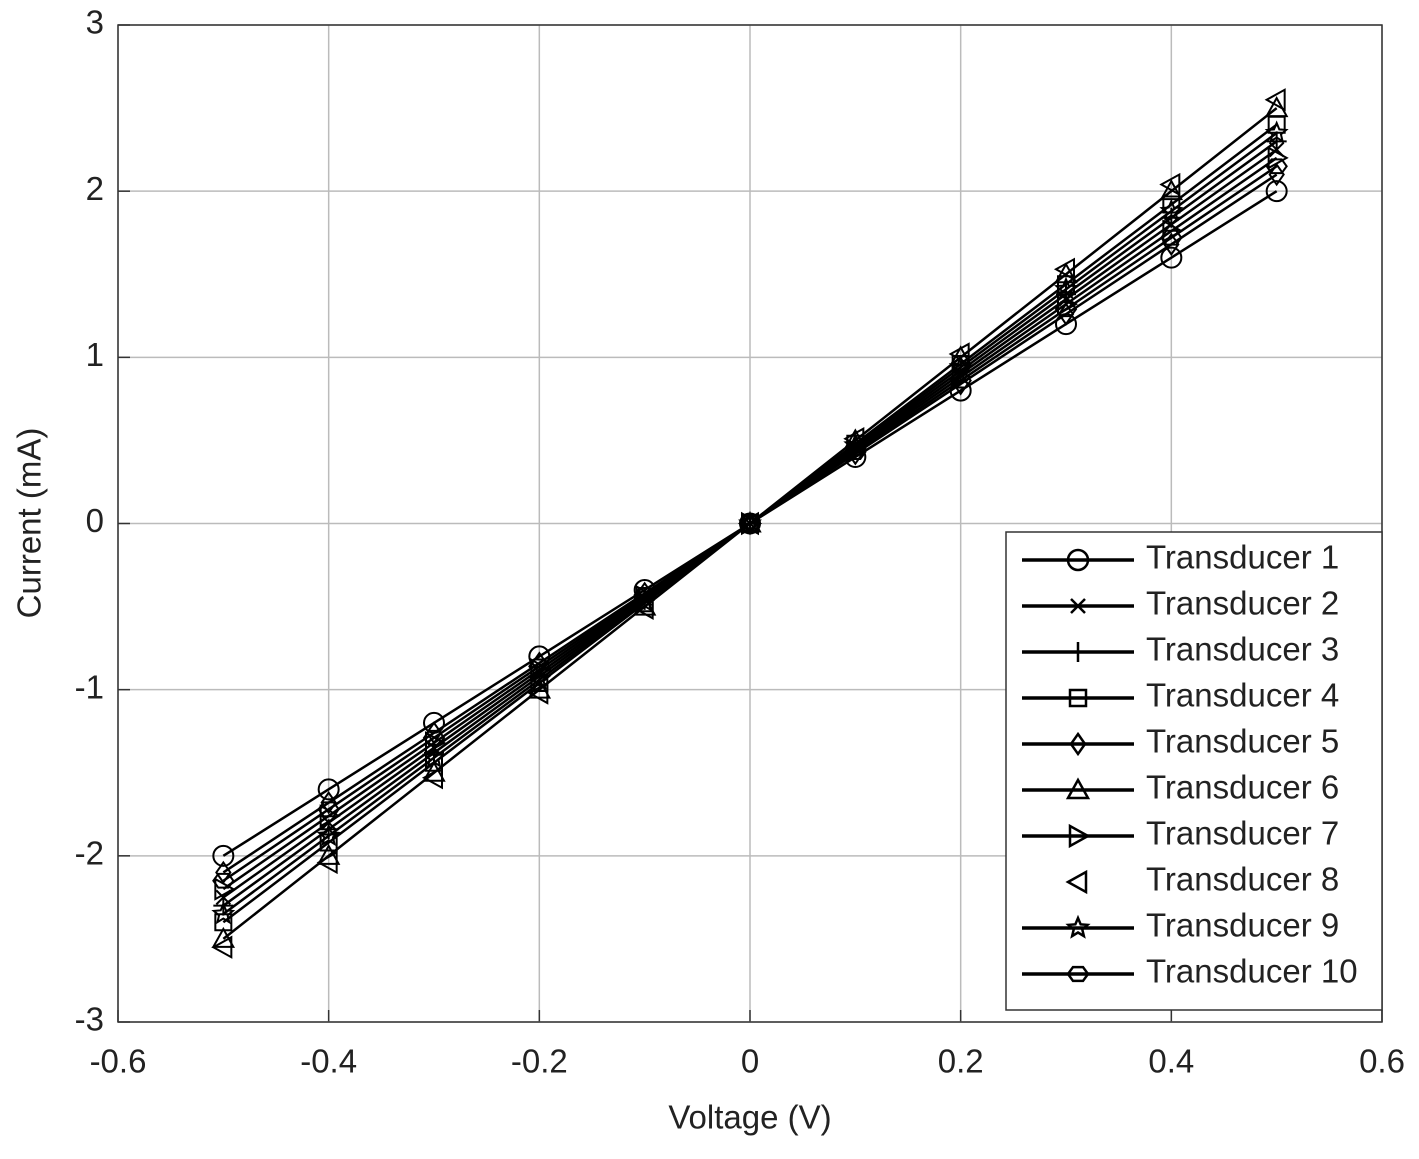  What do you see at coordinates (1242, 741) in the screenshot?
I see `legend-label: Transducer 5` at bounding box center [1242, 741].